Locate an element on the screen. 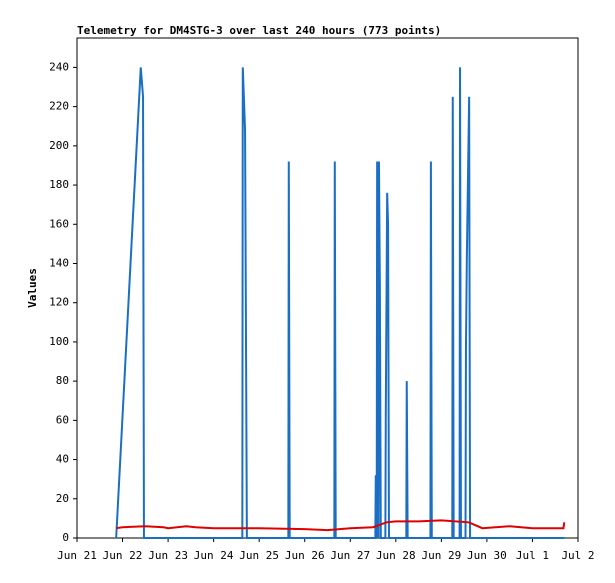 The image size is (615, 583). y-tick-label: 0 is located at coordinates (65, 537).